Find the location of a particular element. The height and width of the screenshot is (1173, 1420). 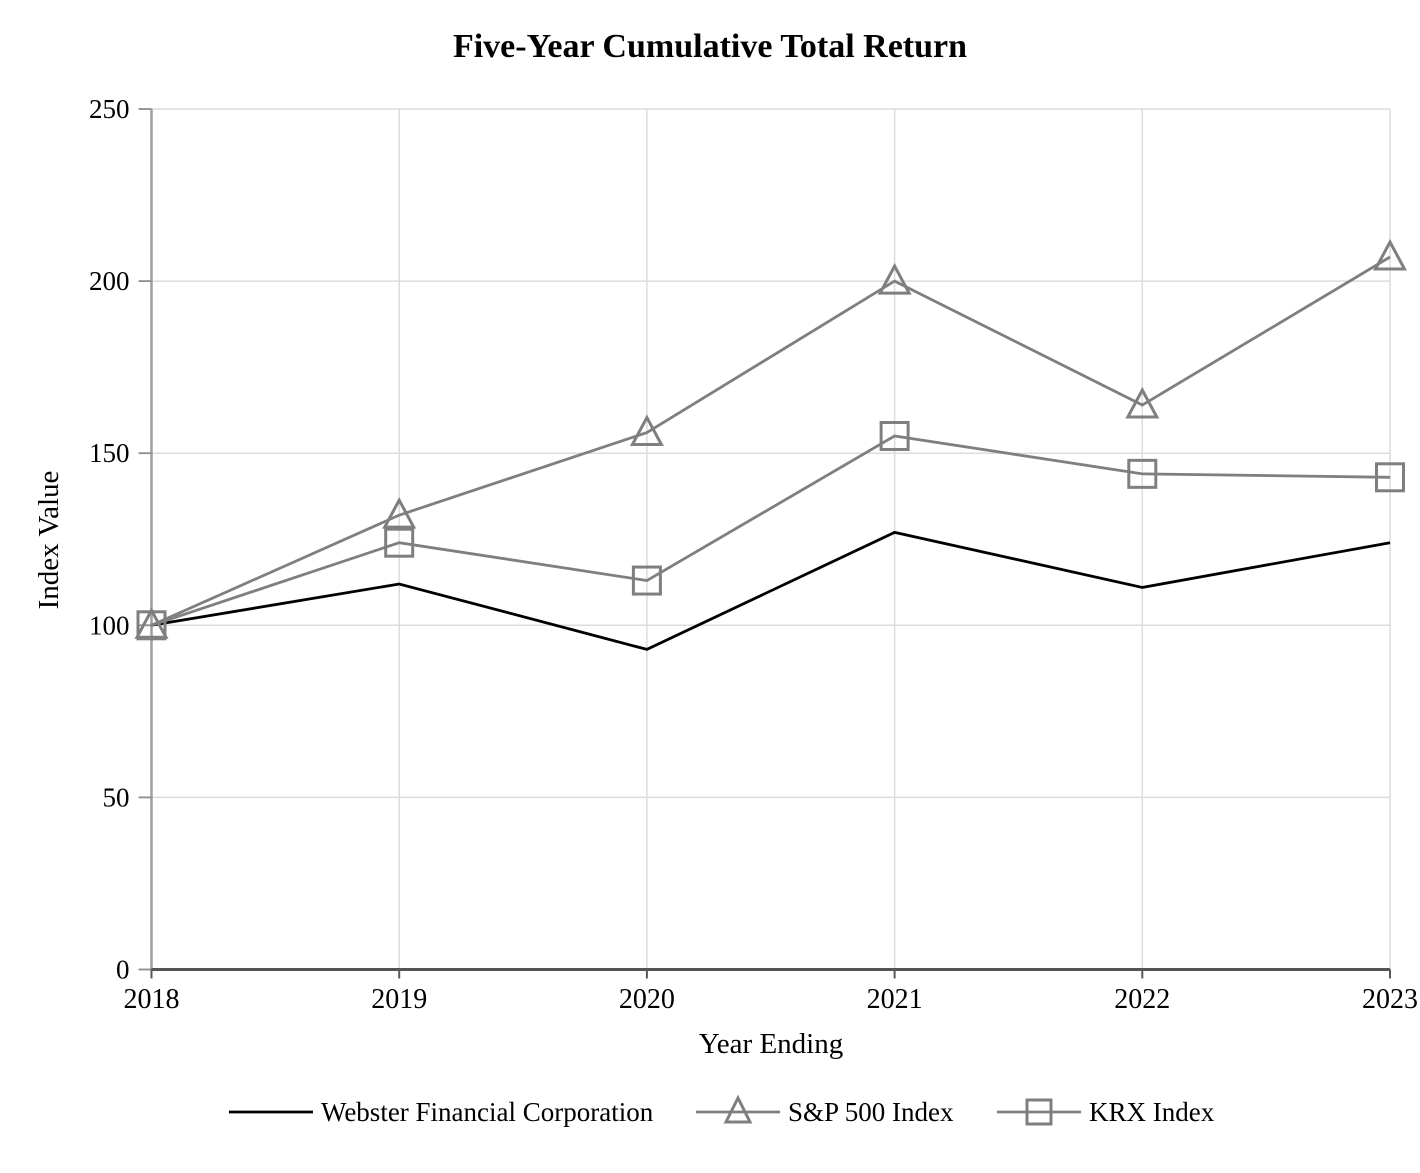

legend-item-webster-financial-corporation: Webster Financial Corporation is located at coordinates (441, 1112).